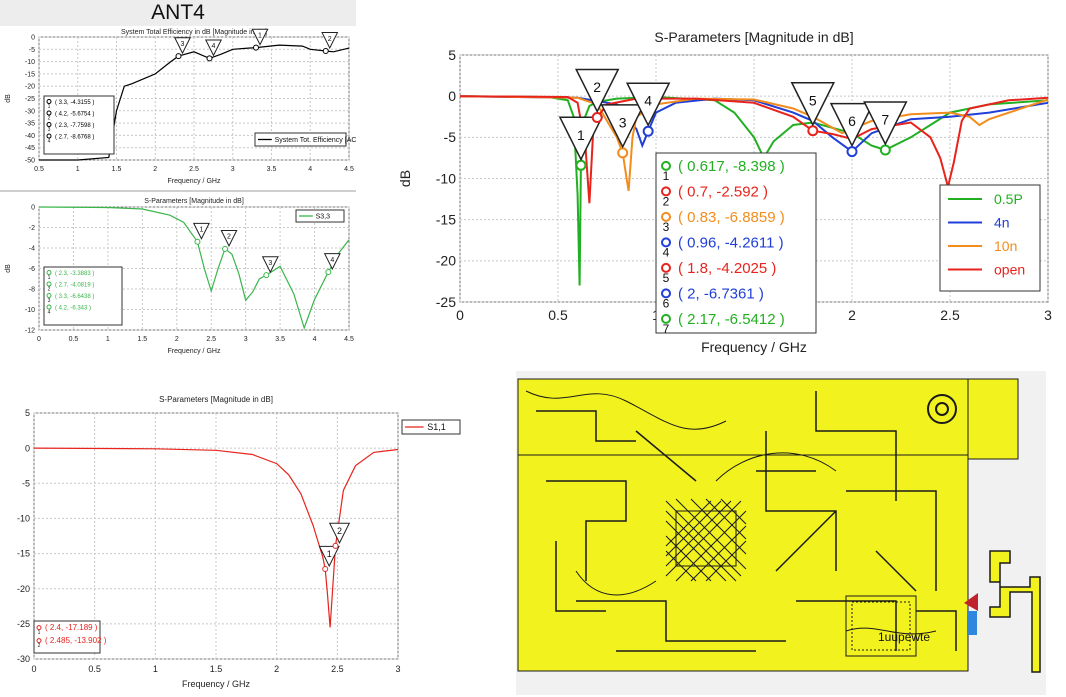  I want to click on readout-value: ( 2.3, -7.7598 ), so click(74, 126).